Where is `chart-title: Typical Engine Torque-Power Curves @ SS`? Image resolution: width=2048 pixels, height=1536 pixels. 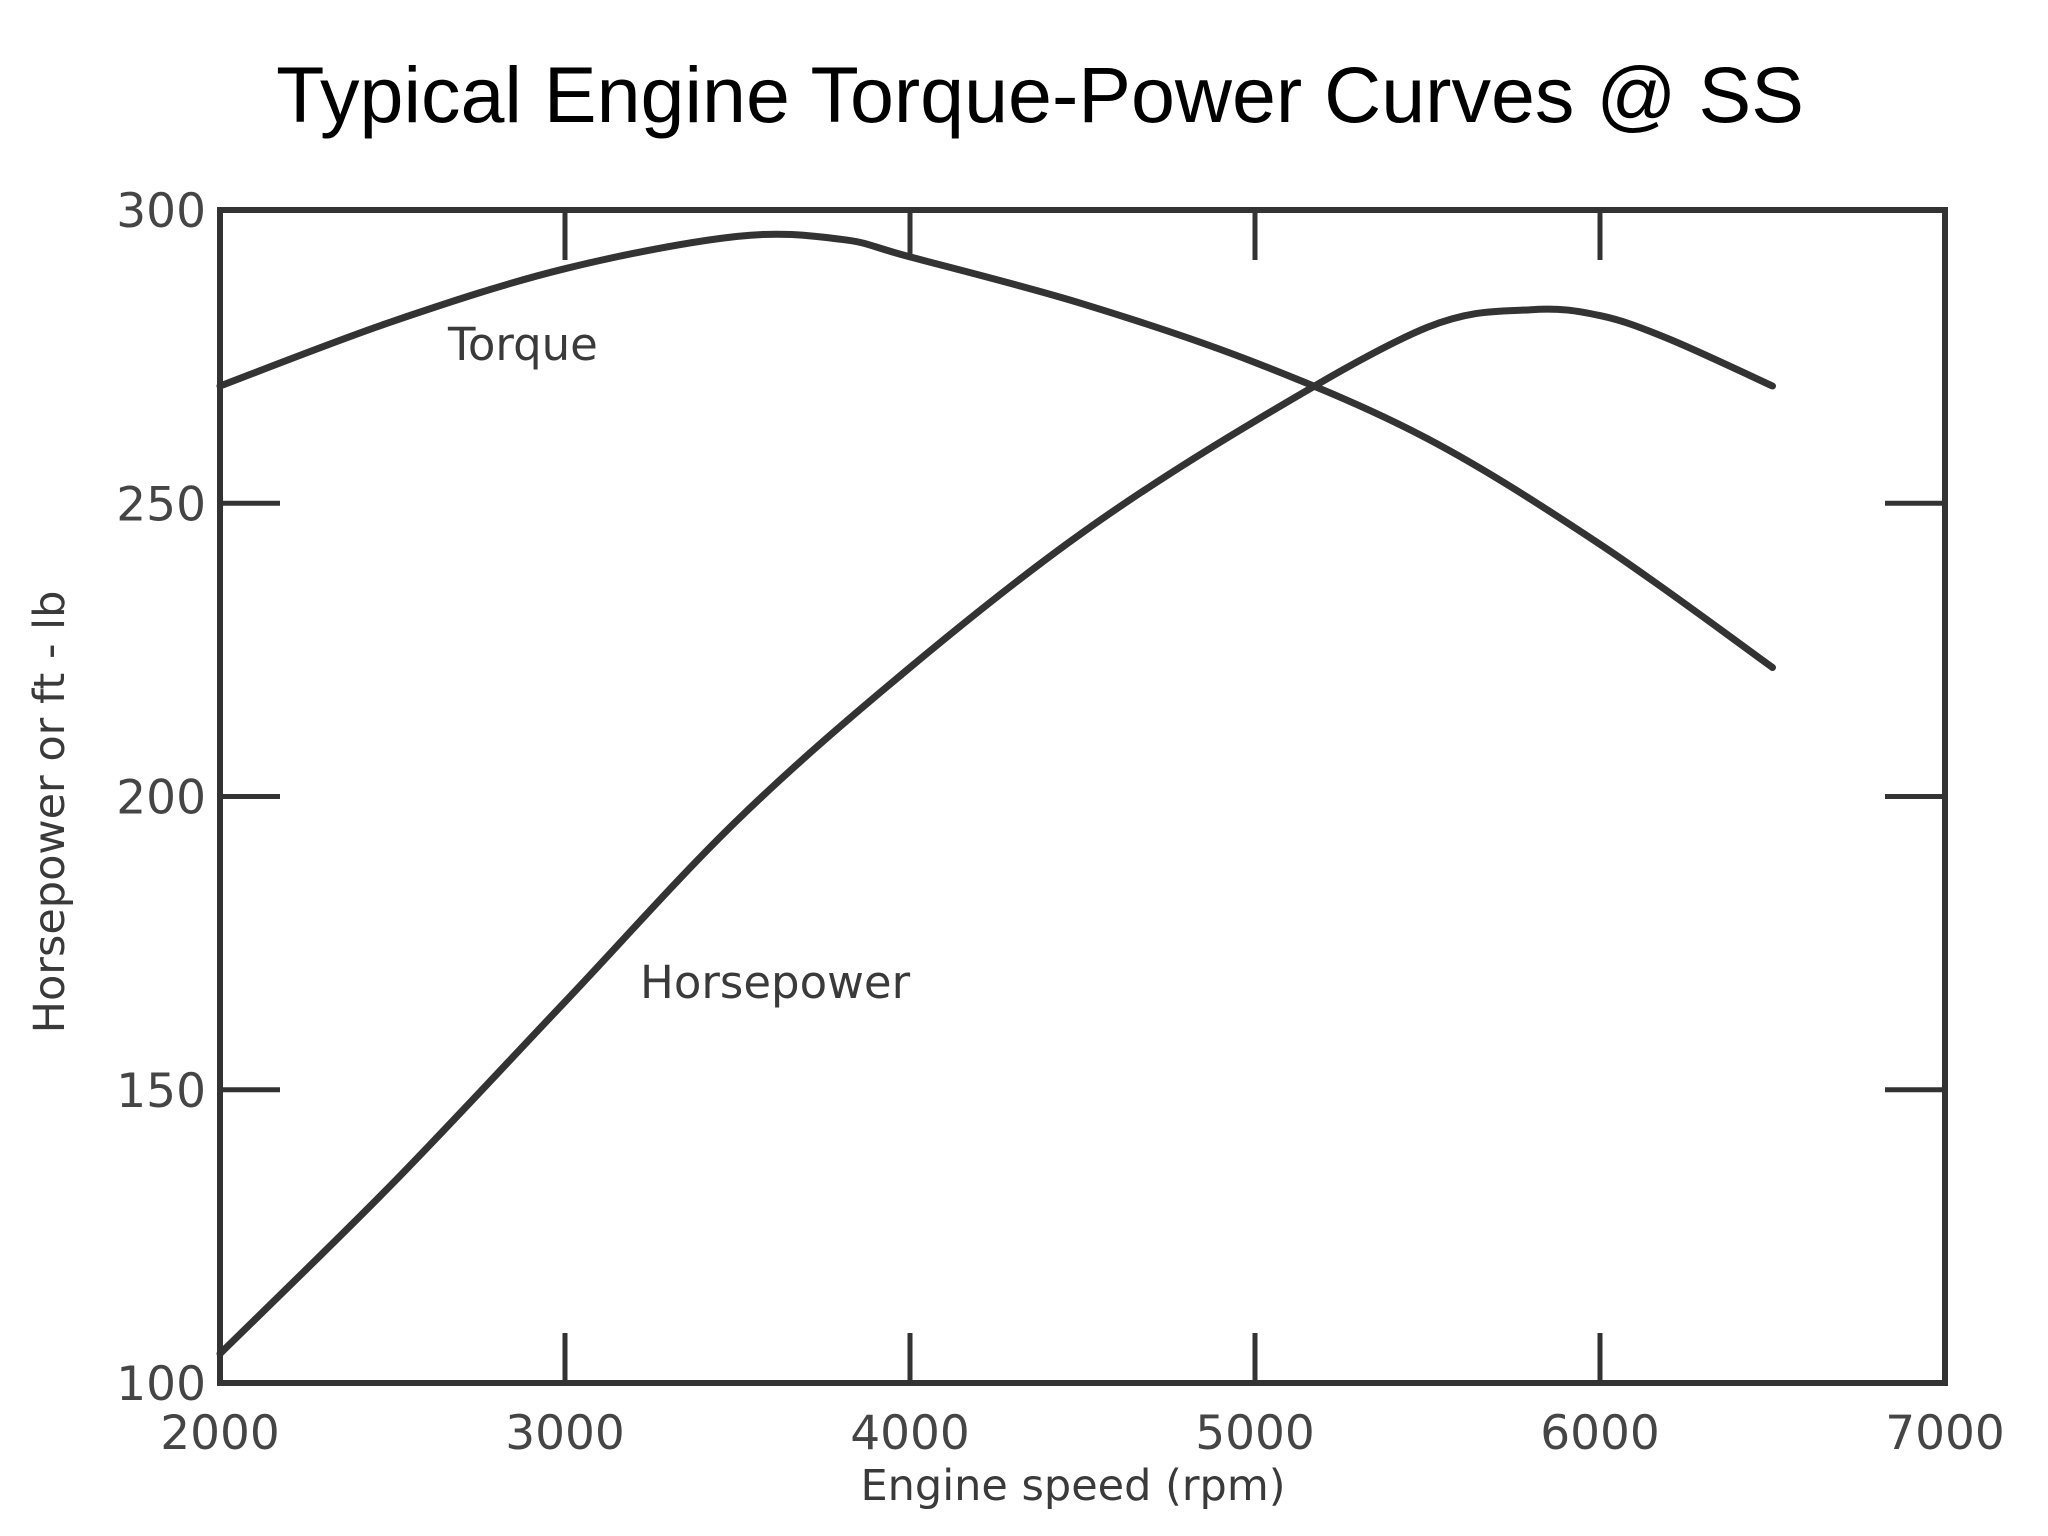 chart-title: Typical Engine Torque-Power Curves @ SS is located at coordinates (1040, 94).